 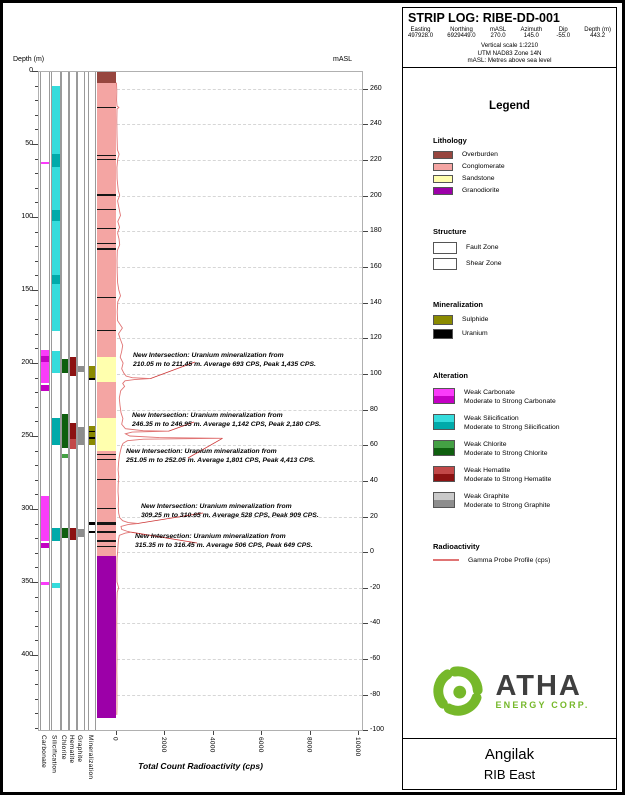 I want to click on masl-tick-label: 160, so click(x=376, y=267).